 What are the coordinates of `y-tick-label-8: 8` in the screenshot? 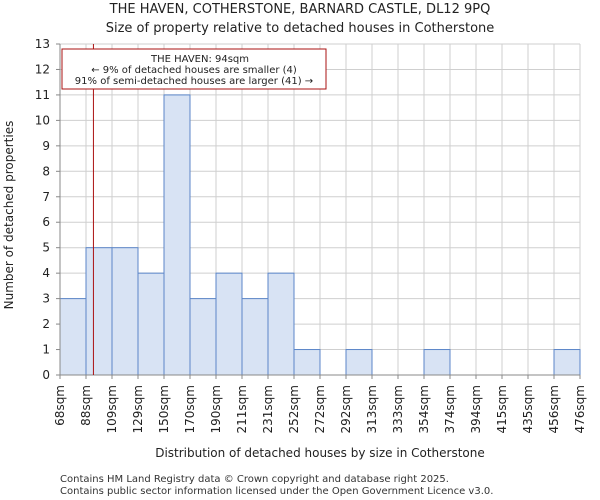 It's located at (46, 171).